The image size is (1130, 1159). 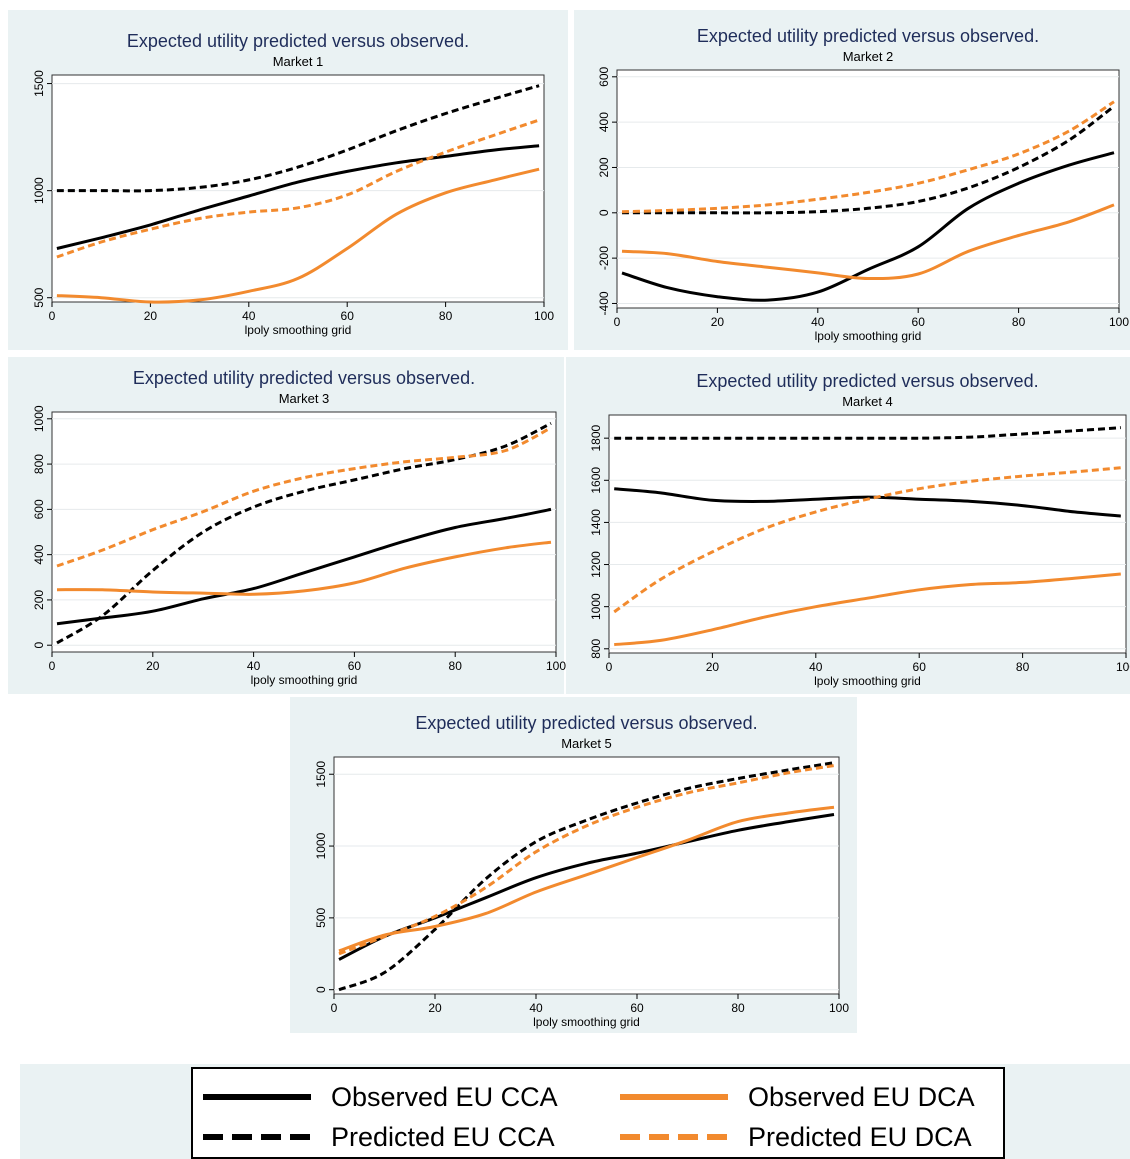 I want to click on legend-label-predicted-dca: Predicted EU DCA, so click(x=860, y=1136).